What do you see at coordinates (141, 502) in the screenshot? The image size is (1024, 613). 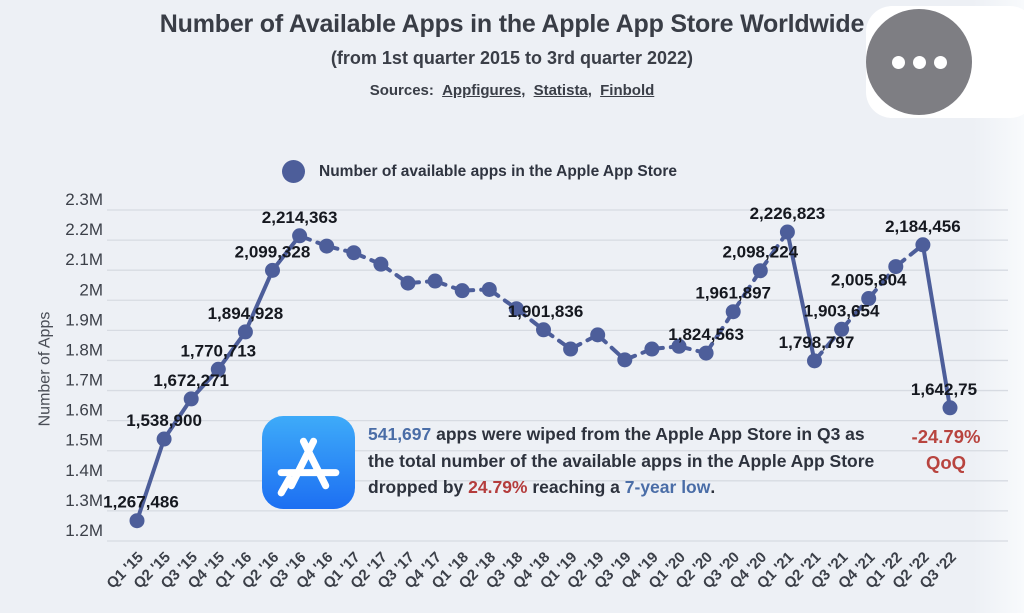 I see `data-point-label: 1,267,486` at bounding box center [141, 502].